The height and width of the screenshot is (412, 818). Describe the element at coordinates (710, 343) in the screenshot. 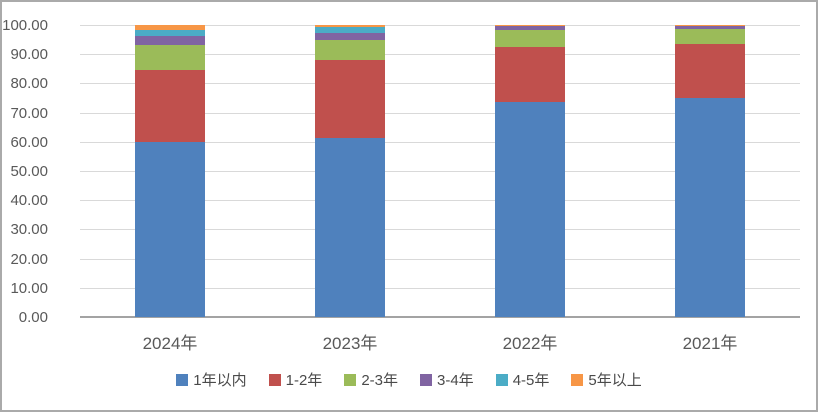

I see `x-tick-label: 2021年` at that location.